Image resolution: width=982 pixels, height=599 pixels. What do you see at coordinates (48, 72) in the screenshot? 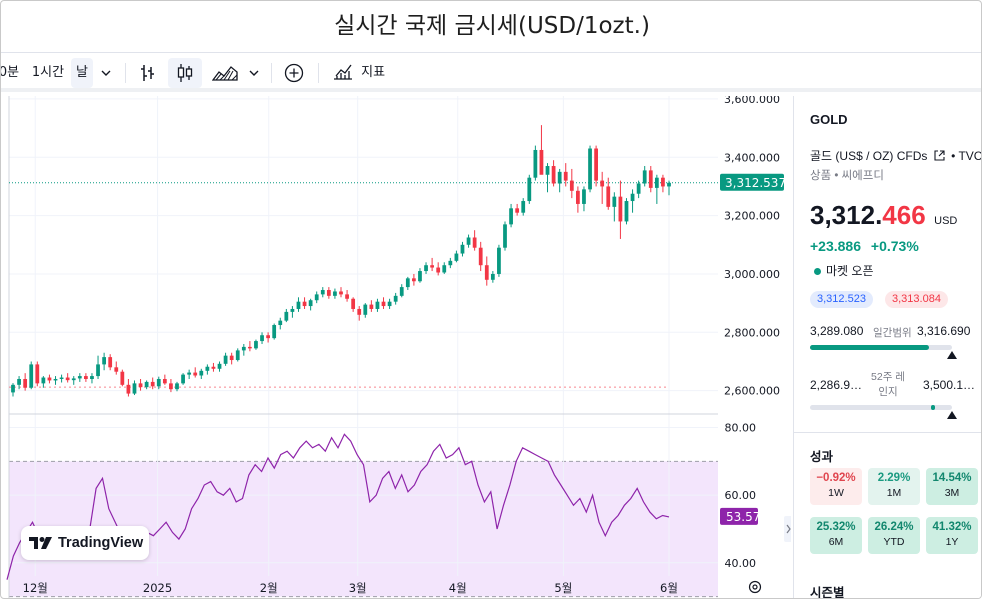
I see `interval-hour-button: 1시간` at bounding box center [48, 72].